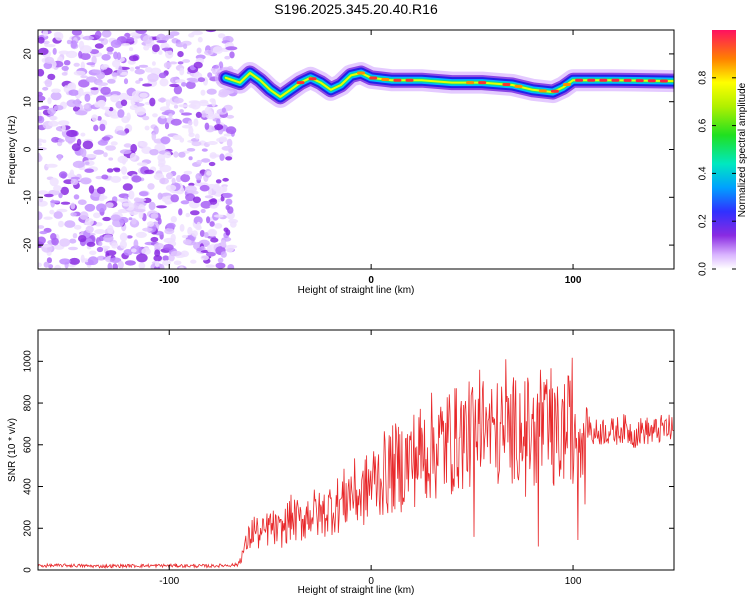  I want to click on y-tick-label: 10, so click(28, 102).